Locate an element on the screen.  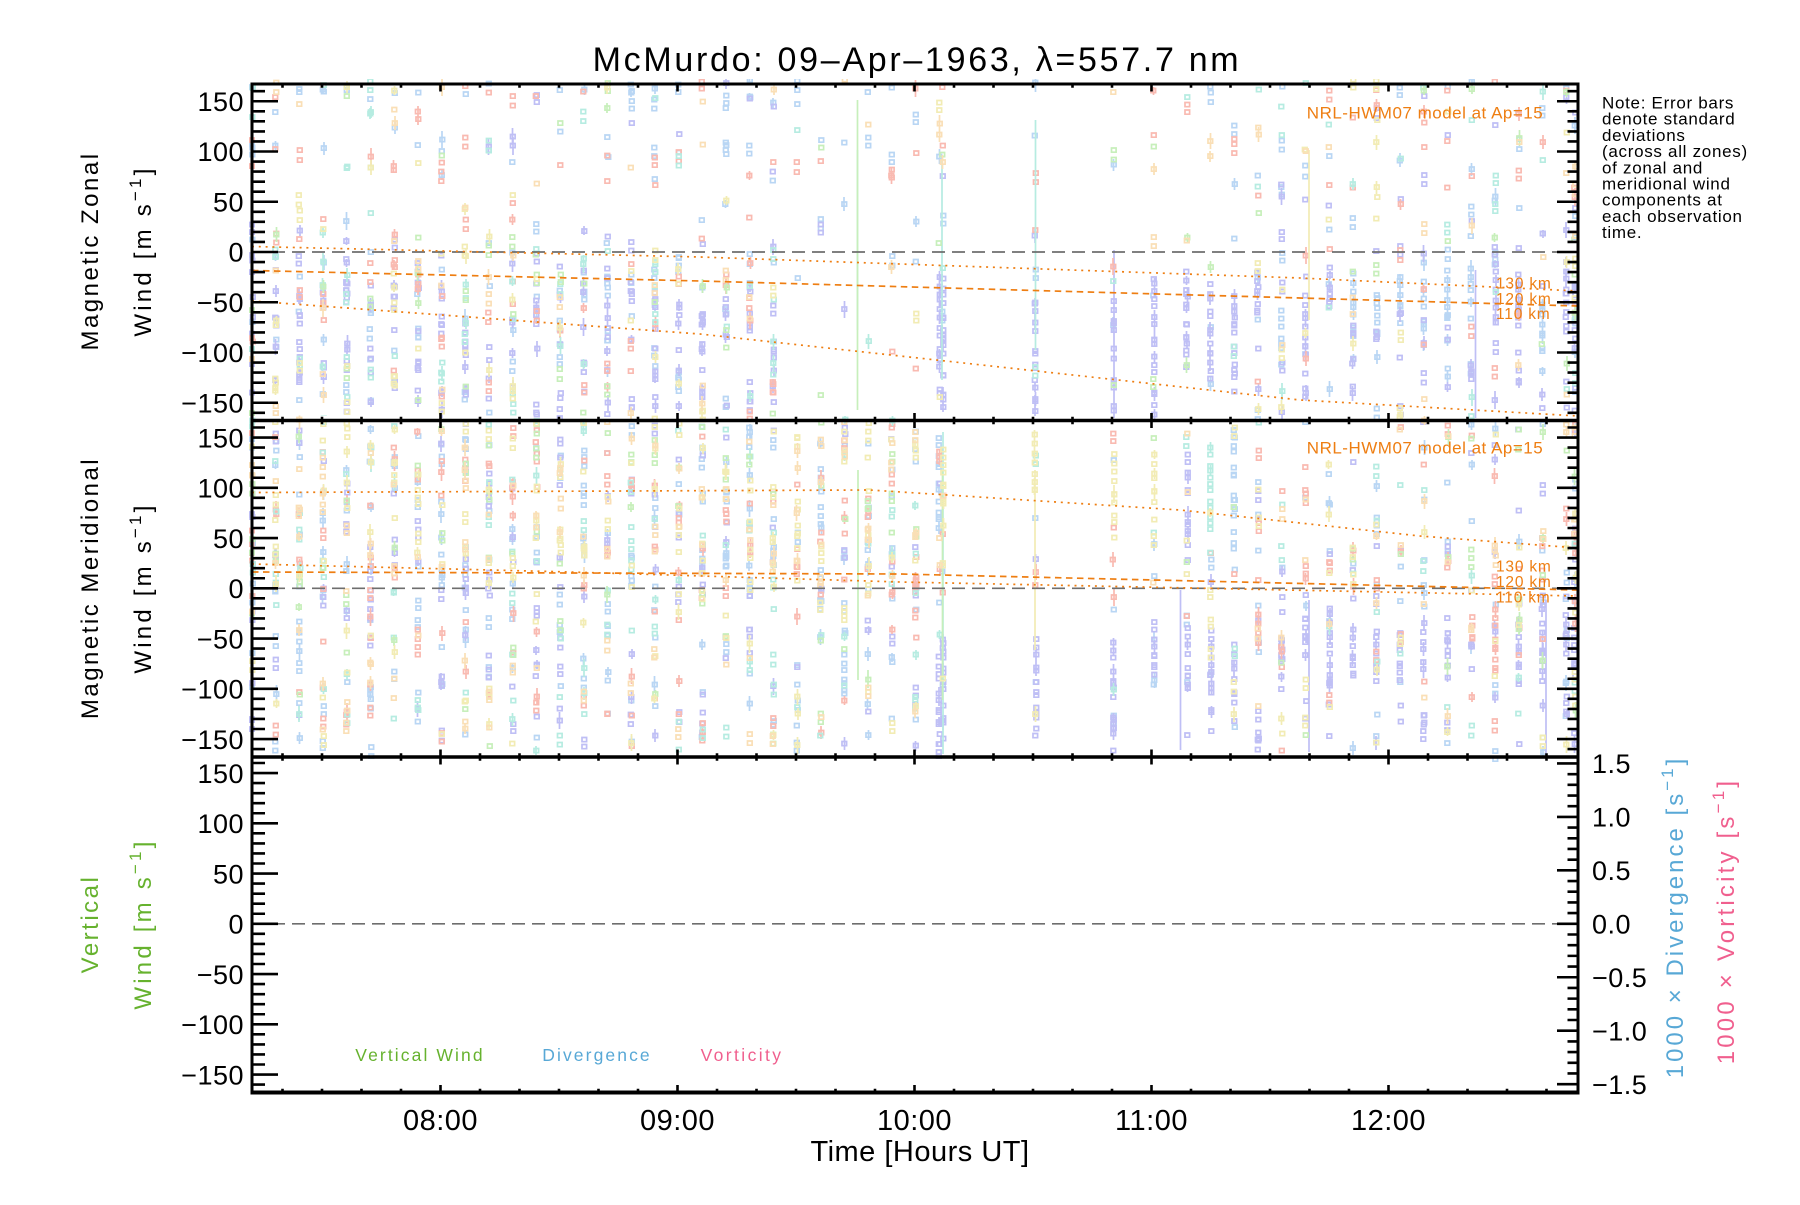
svg-text: Vorticity is located at coordinates (742, 1055).